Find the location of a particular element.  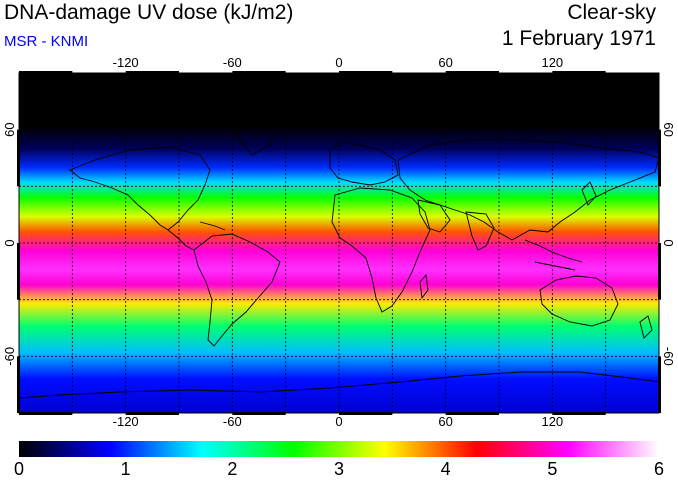

top-longitude-labels: -120 -60 0 60 120 is located at coordinates (338, 62).